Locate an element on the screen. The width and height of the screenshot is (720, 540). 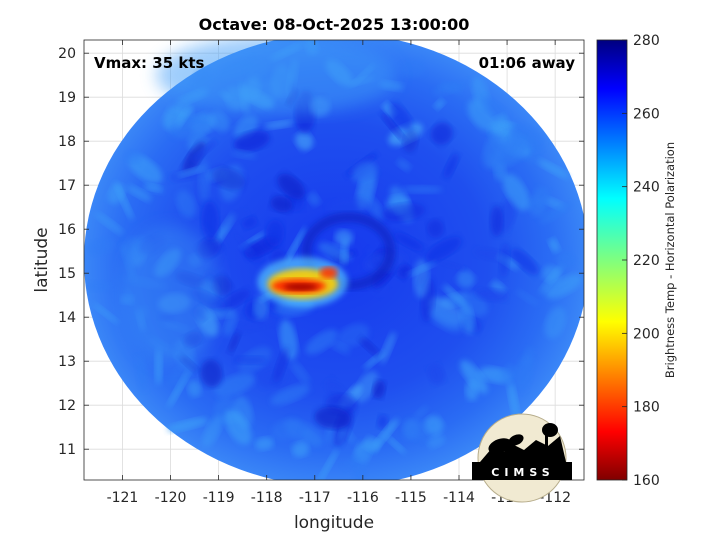
x-tick-label: -118 is located at coordinates (267, 498).